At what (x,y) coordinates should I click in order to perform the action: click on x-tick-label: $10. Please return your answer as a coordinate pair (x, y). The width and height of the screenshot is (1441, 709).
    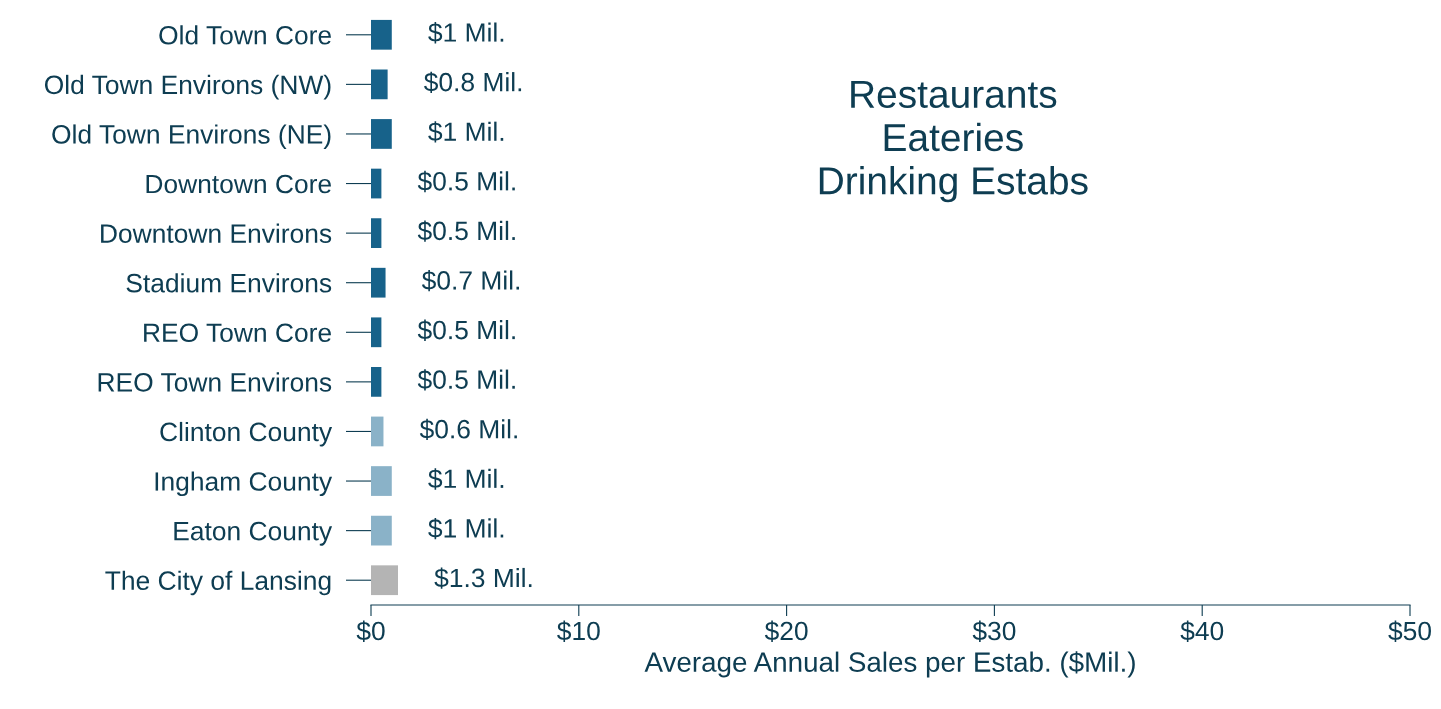
    Looking at the image, I should click on (578, 631).